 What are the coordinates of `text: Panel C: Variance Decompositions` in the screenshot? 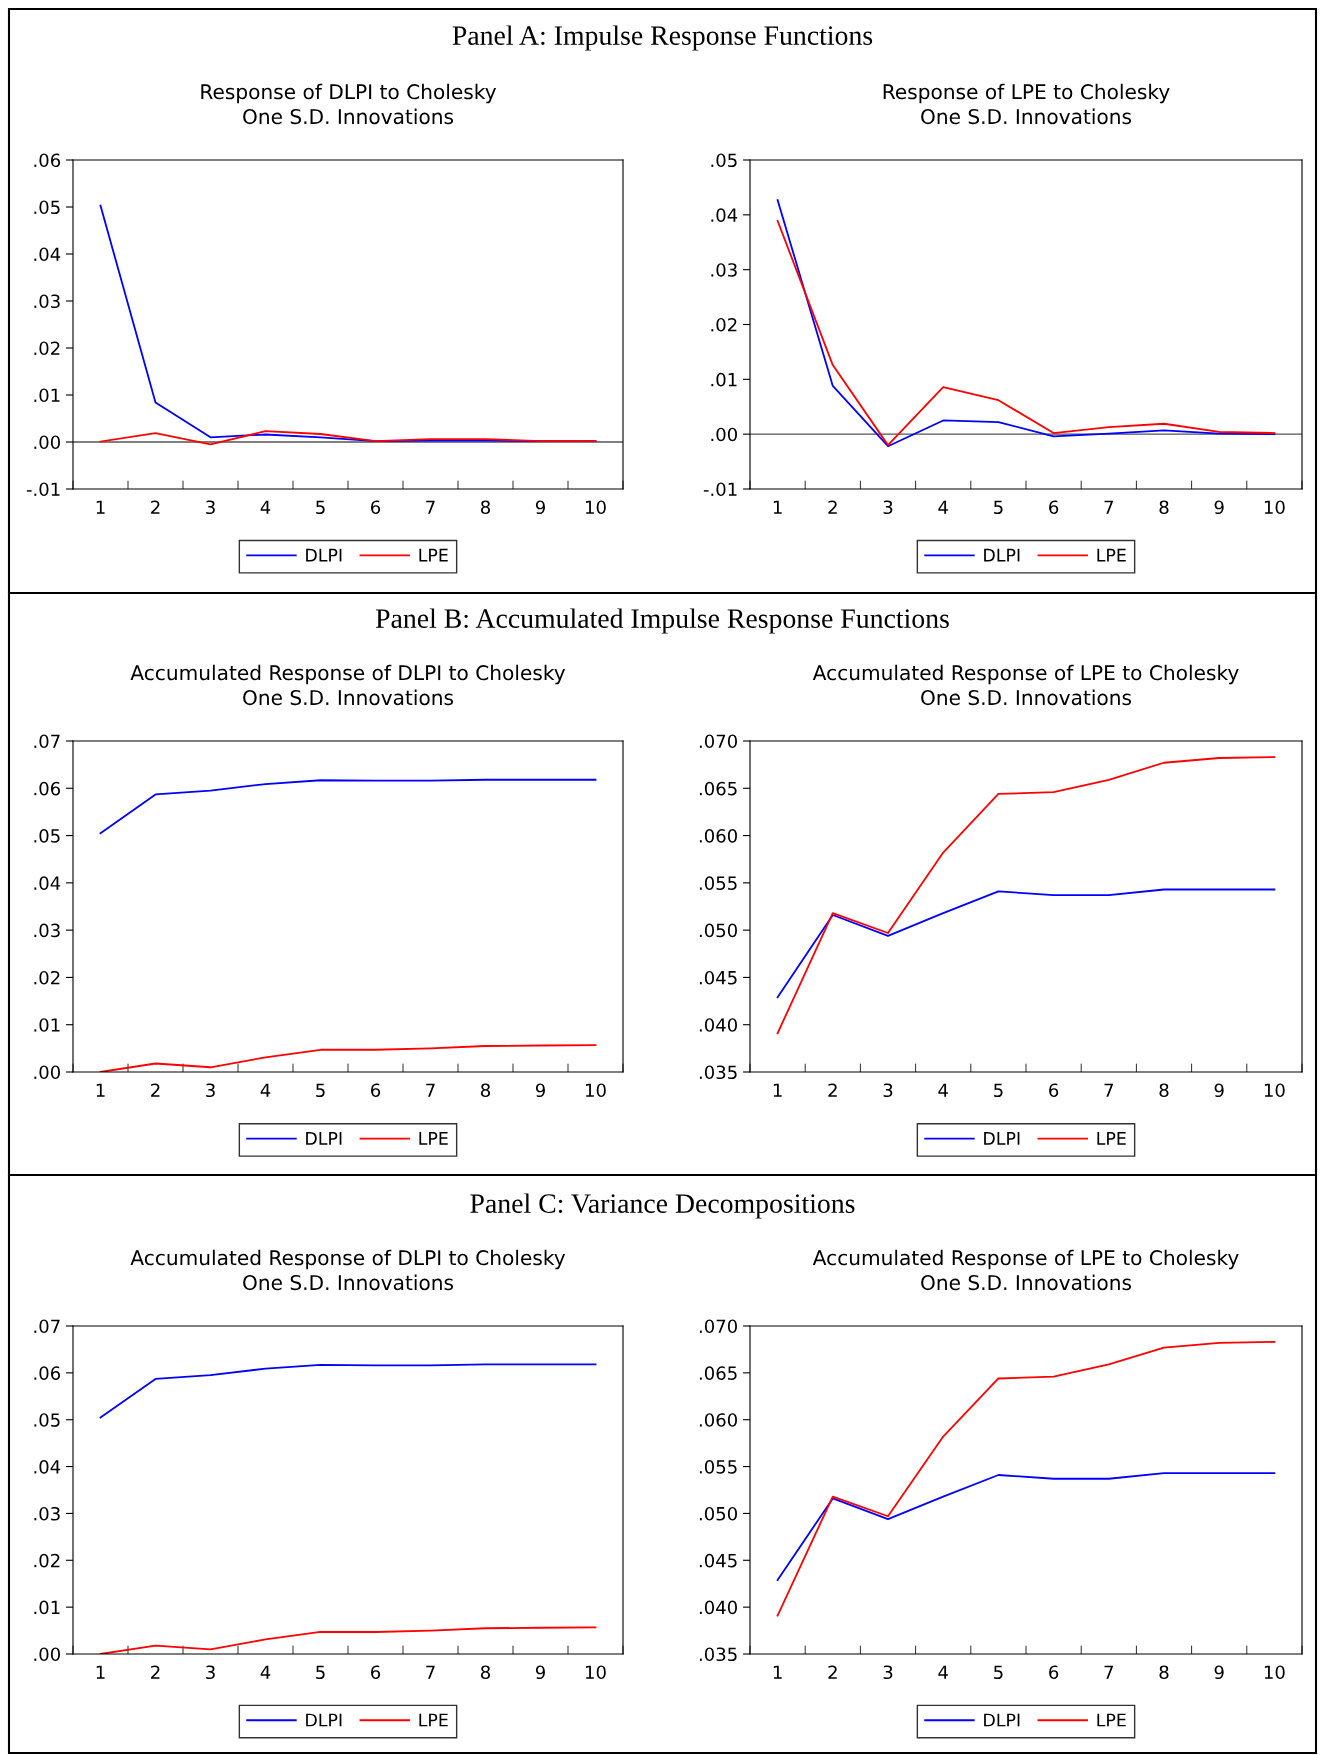 It's located at (662, 1206).